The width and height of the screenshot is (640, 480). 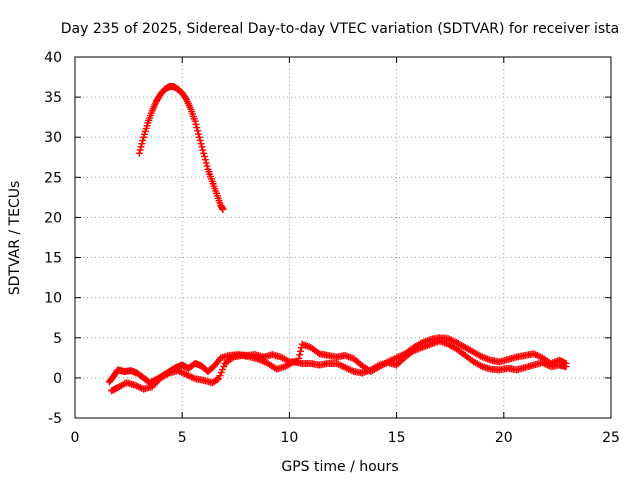 I want to click on y-tick-label: 30, so click(x=53, y=138).